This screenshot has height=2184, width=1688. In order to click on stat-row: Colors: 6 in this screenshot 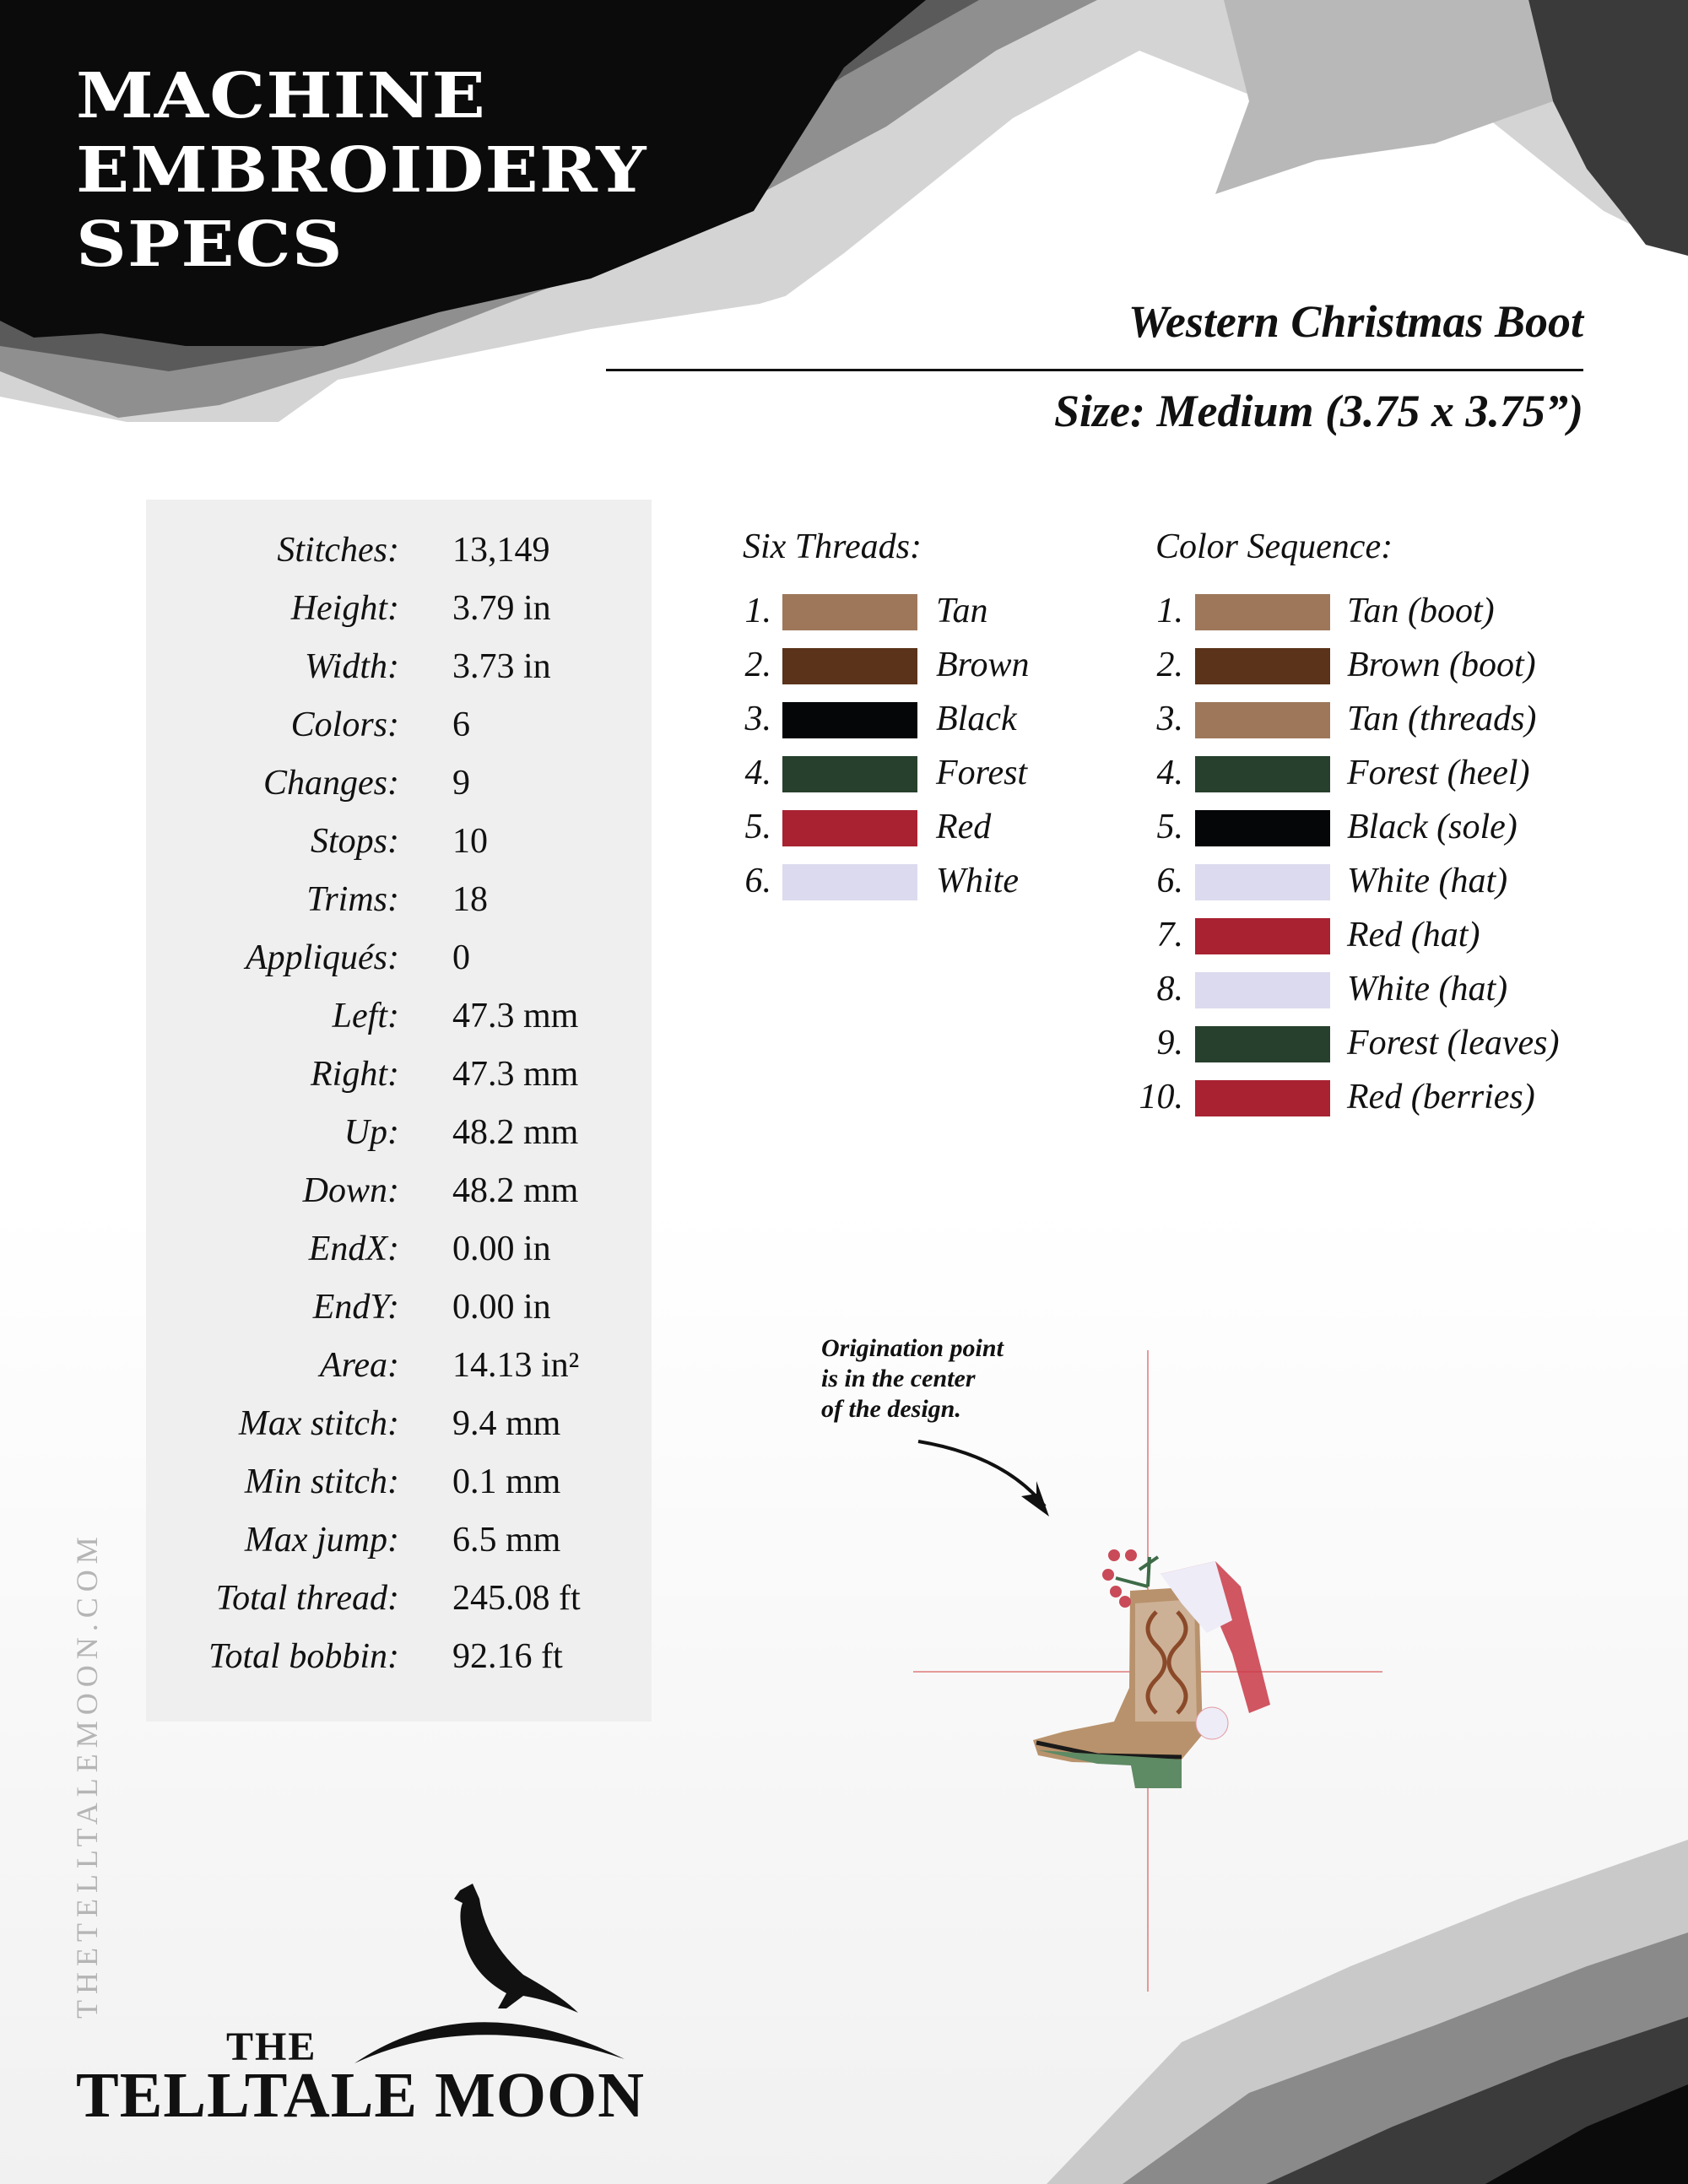, I will do `click(399, 734)`.